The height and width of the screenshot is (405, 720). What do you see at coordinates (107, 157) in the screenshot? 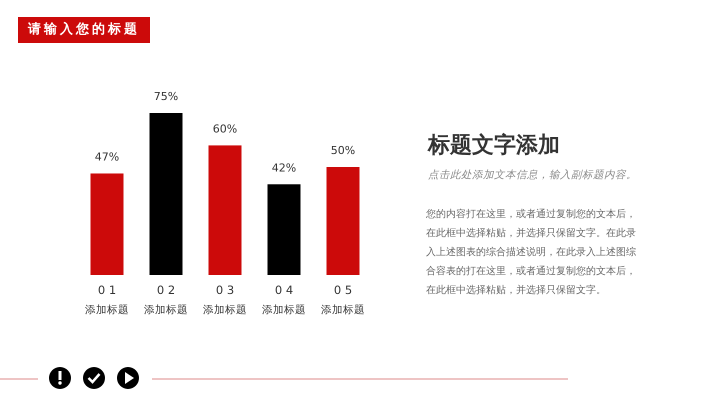
I see `data-label: 47%` at bounding box center [107, 157].